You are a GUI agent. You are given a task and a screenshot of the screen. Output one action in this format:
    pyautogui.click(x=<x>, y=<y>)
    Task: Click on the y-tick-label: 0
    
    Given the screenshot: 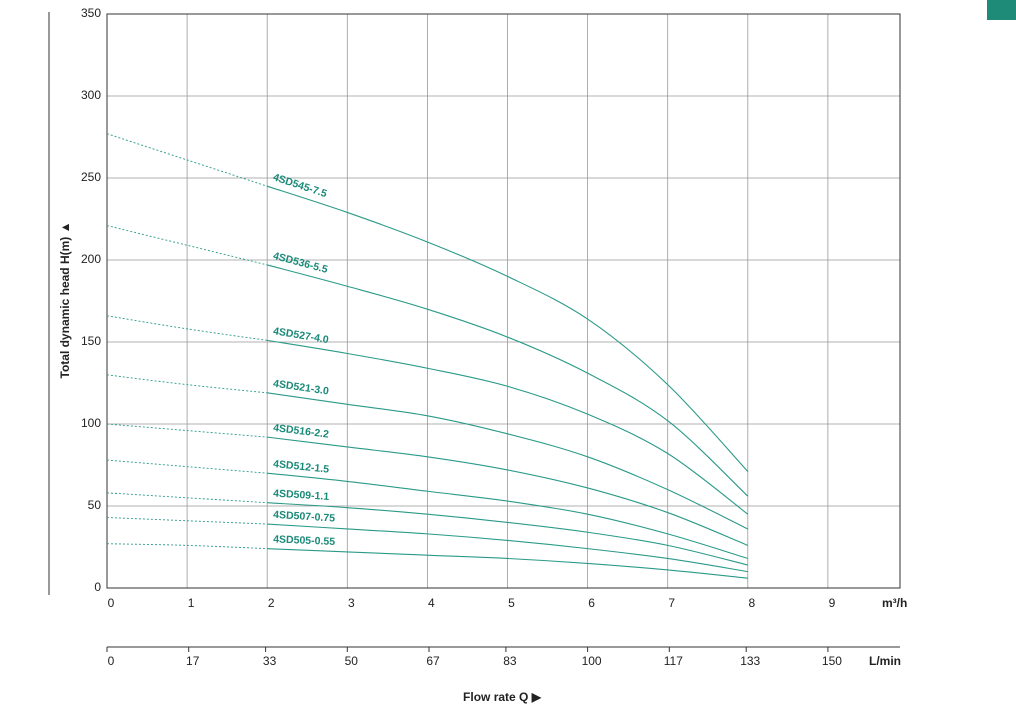 What is the action you would take?
    pyautogui.click(x=97, y=587)
    